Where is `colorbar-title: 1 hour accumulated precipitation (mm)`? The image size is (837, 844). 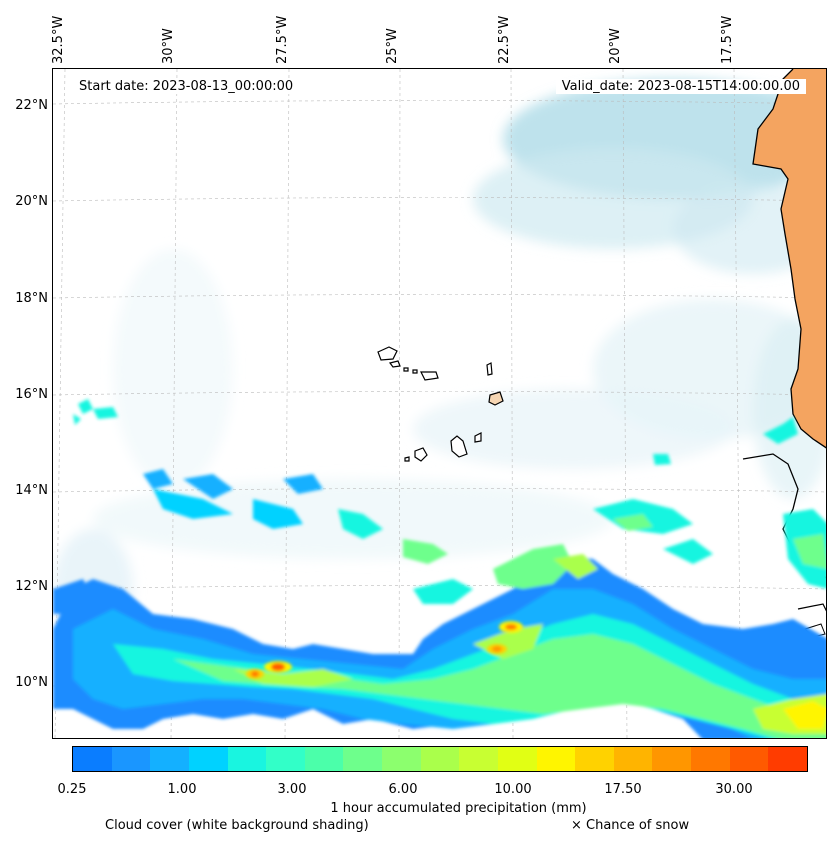 colorbar-title: 1 hour accumulated precipitation (mm) is located at coordinates (458, 808).